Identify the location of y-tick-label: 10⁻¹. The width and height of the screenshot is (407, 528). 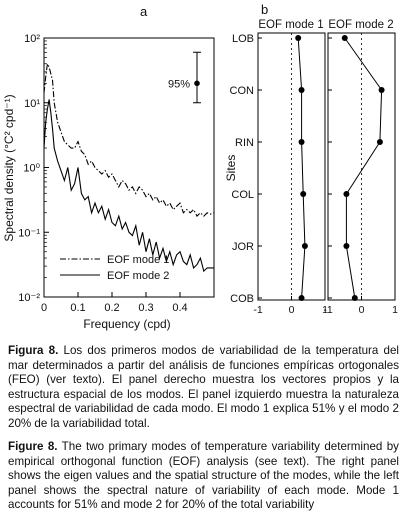
(29, 233).